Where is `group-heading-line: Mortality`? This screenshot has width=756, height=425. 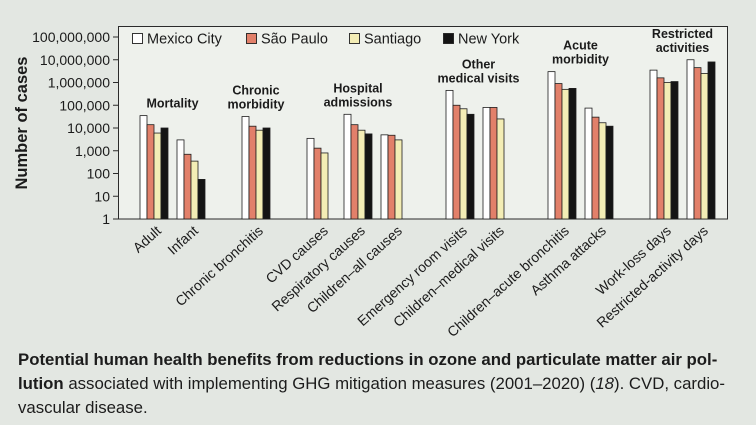
group-heading-line: Mortality is located at coordinates (172, 104).